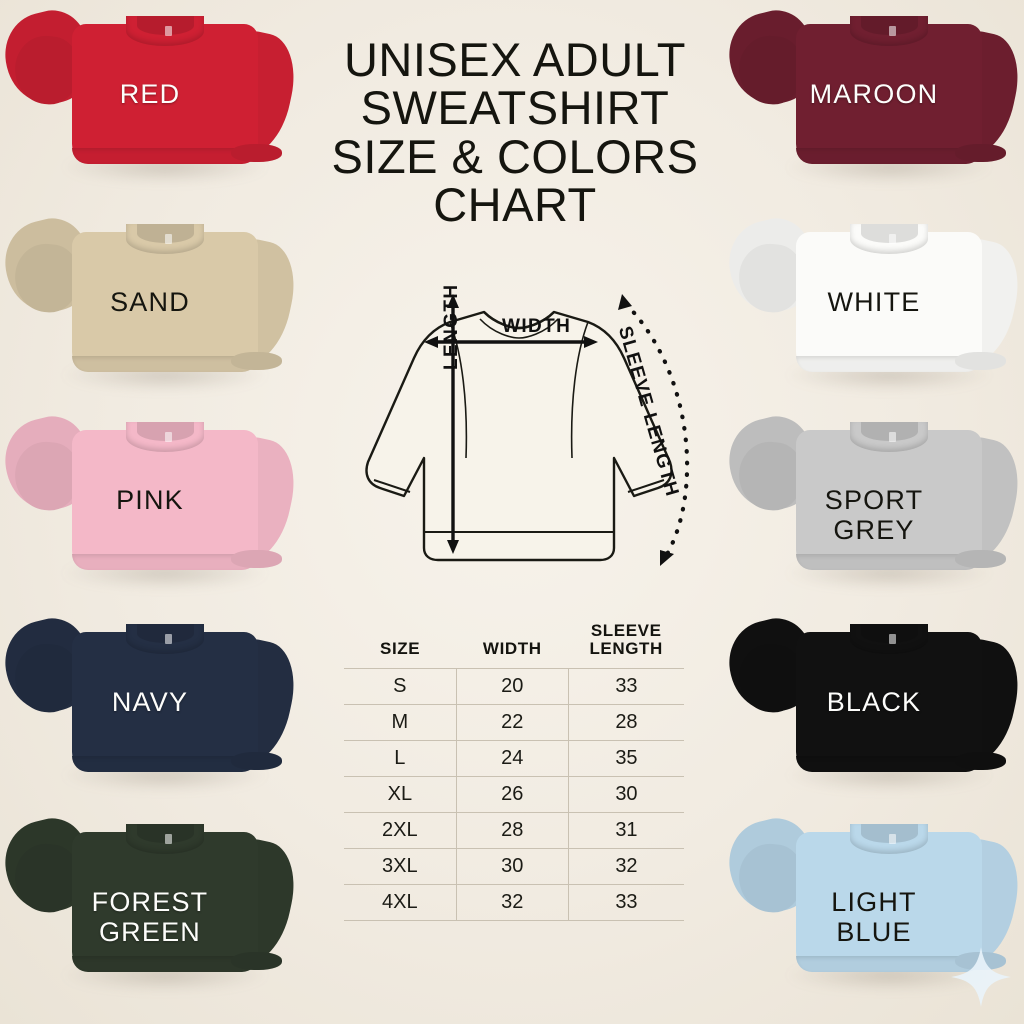 This screenshot has width=1024, height=1024. I want to click on cell-size: 2XL, so click(400, 830).